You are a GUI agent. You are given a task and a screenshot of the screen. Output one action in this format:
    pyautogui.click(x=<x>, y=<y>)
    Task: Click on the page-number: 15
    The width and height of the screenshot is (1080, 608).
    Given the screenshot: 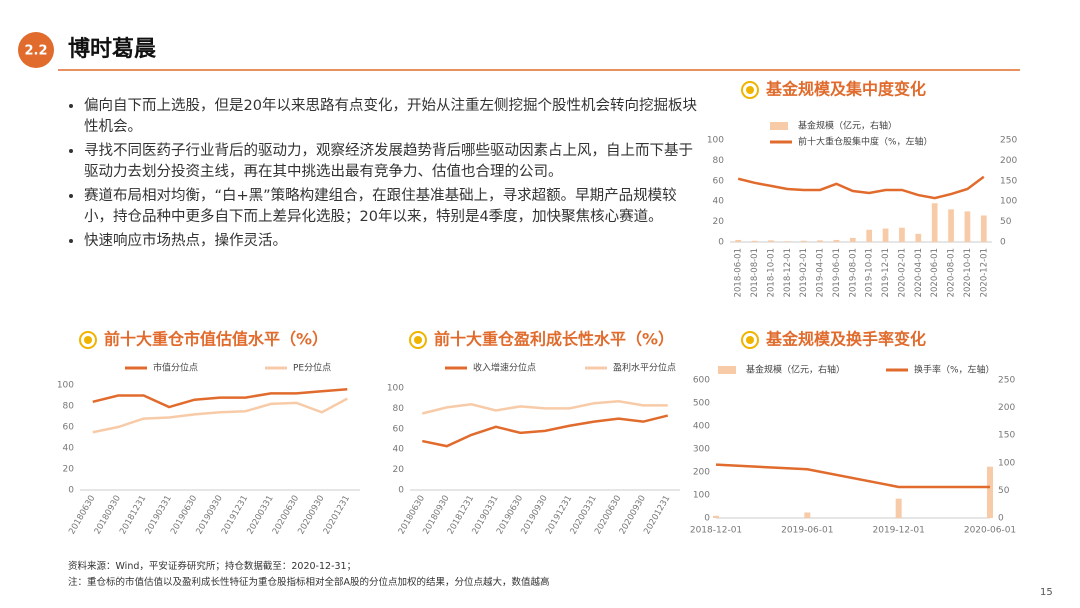 What is the action you would take?
    pyautogui.click(x=1046, y=592)
    